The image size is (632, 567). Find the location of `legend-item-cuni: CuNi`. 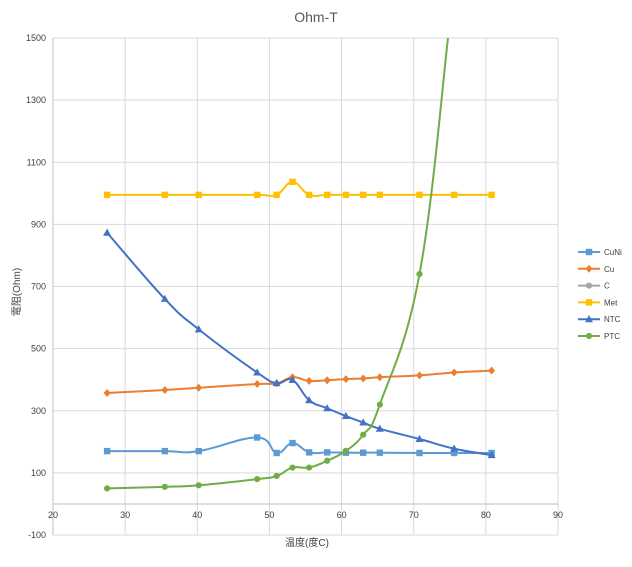

legend-item-cuni: CuNi is located at coordinates (600, 252).